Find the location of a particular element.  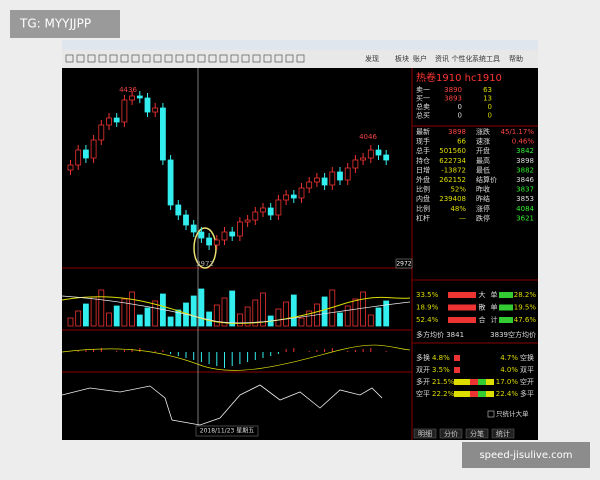

contract-title: 热卷1910 hc1910 is located at coordinates (459, 77).